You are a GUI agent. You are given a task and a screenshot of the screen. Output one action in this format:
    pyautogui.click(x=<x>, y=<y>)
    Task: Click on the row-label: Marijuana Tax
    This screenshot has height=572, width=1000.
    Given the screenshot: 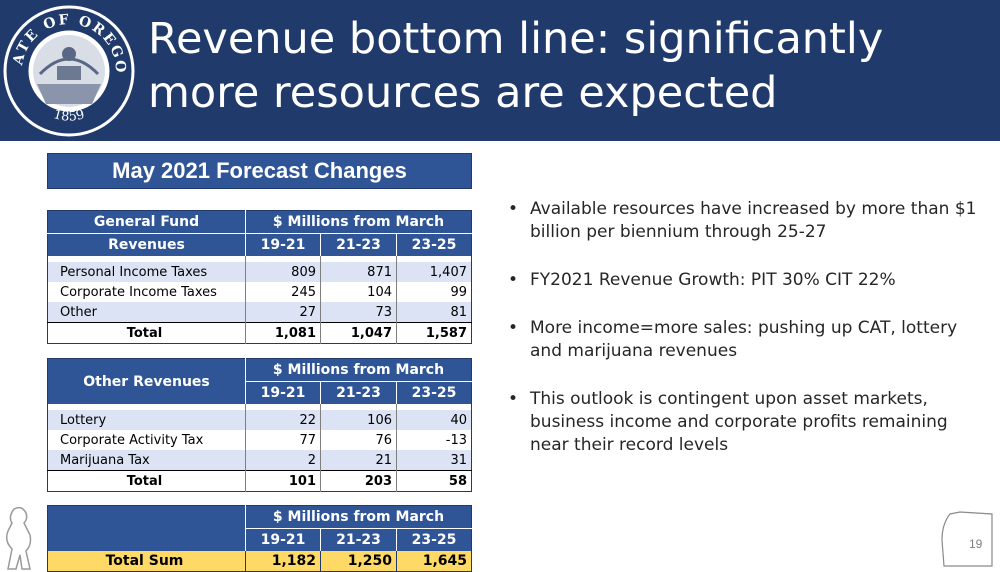 What is the action you would take?
    pyautogui.click(x=146, y=460)
    